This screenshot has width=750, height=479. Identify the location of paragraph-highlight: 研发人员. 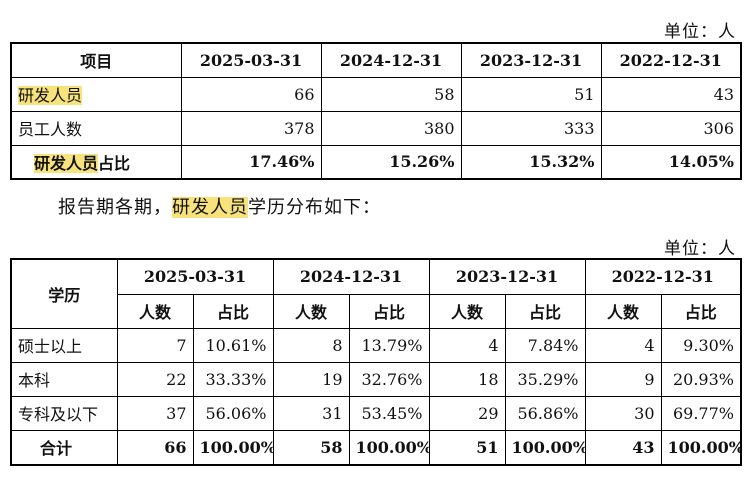
(210, 207).